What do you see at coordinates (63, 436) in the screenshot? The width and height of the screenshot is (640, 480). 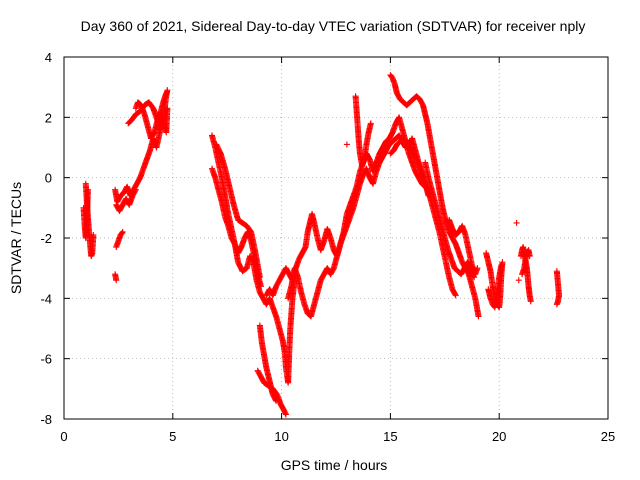 I see `x-tick-label: 0` at bounding box center [63, 436].